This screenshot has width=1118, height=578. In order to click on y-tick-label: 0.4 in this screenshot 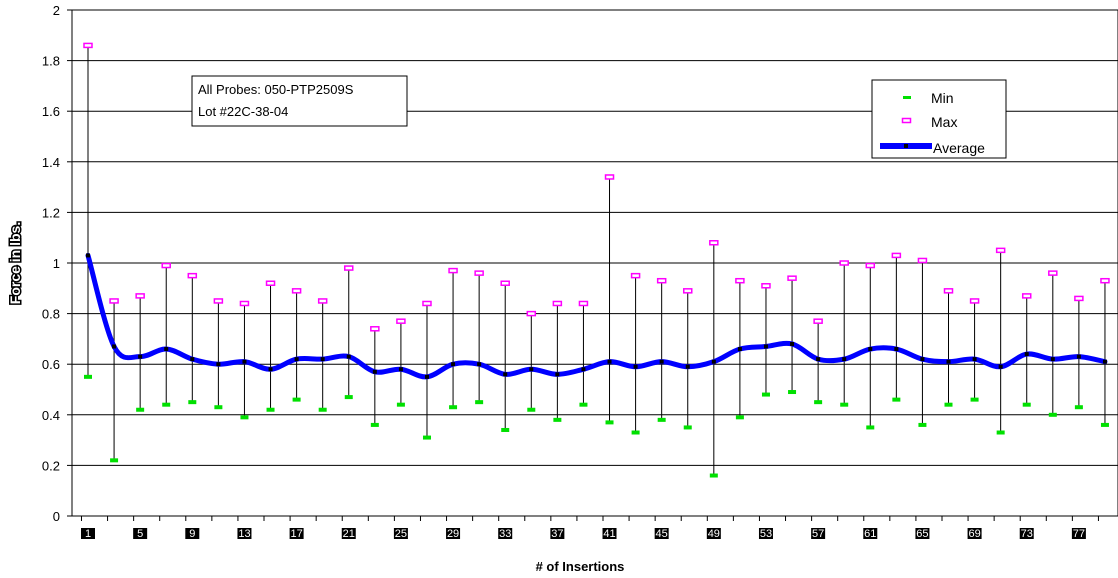, I will do `click(51, 415)`.